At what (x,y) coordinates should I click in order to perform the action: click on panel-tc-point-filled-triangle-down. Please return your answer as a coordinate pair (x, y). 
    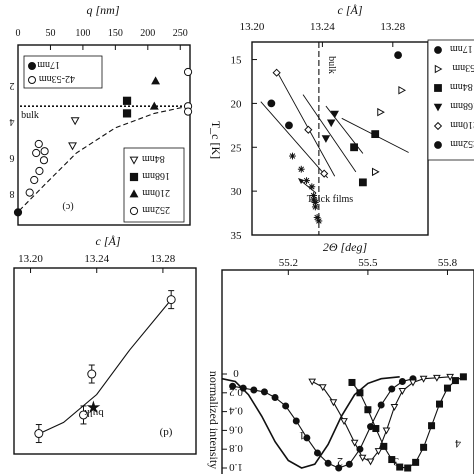
    Looking at the image, I should click on (334, 114).